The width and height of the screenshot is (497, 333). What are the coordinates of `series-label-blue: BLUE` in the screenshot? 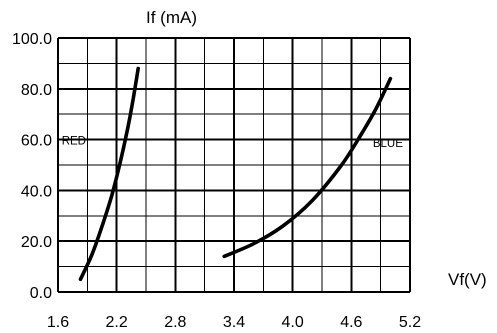 It's located at (388, 144).